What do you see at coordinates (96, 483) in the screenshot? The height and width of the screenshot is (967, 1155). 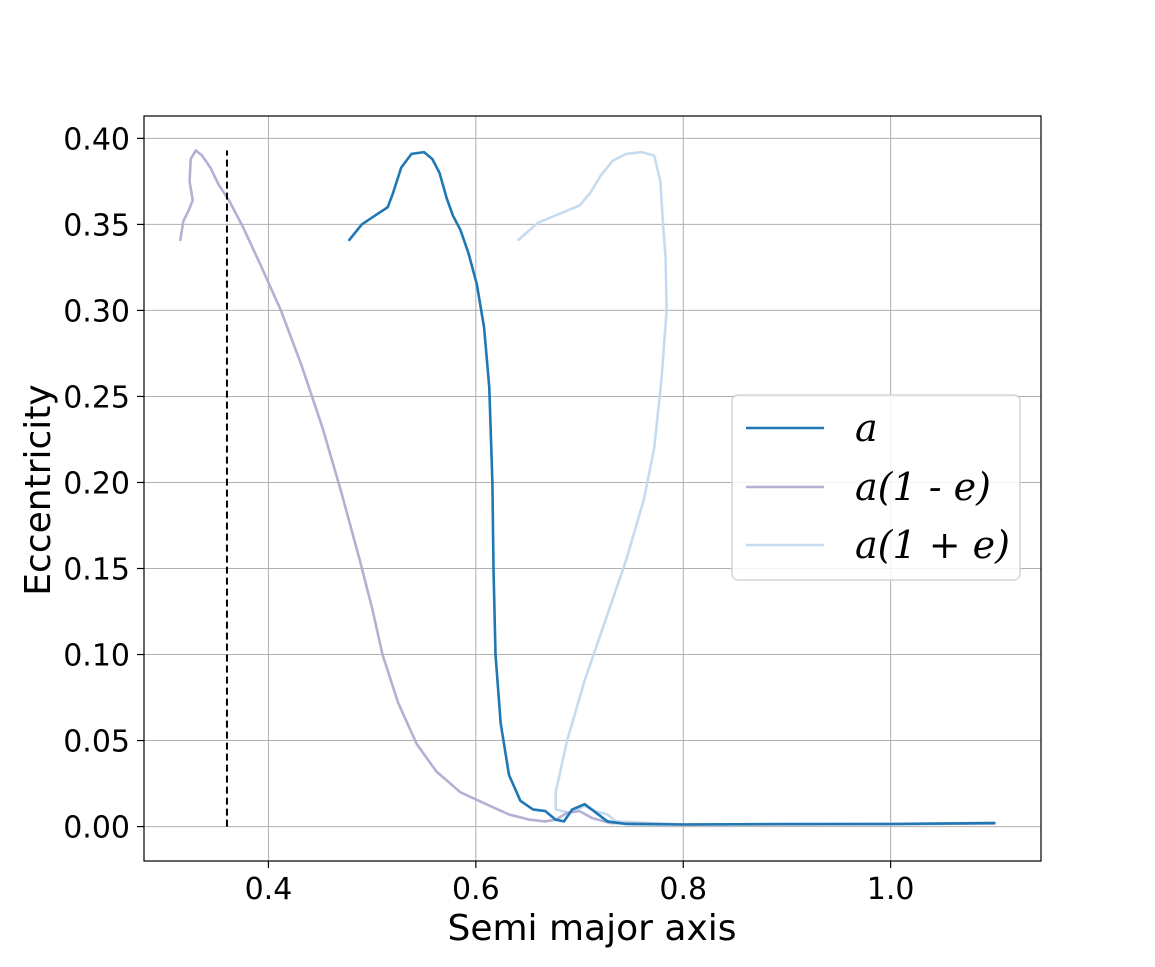 I see `y-tick-label: 0.20` at bounding box center [96, 483].